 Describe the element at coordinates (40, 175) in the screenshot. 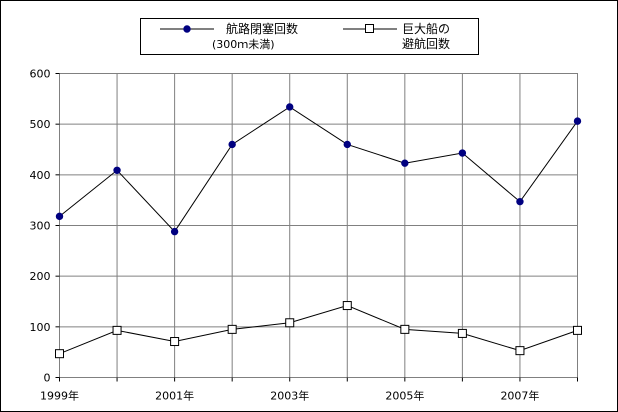

I see `y-tick-label-400: 400` at that location.